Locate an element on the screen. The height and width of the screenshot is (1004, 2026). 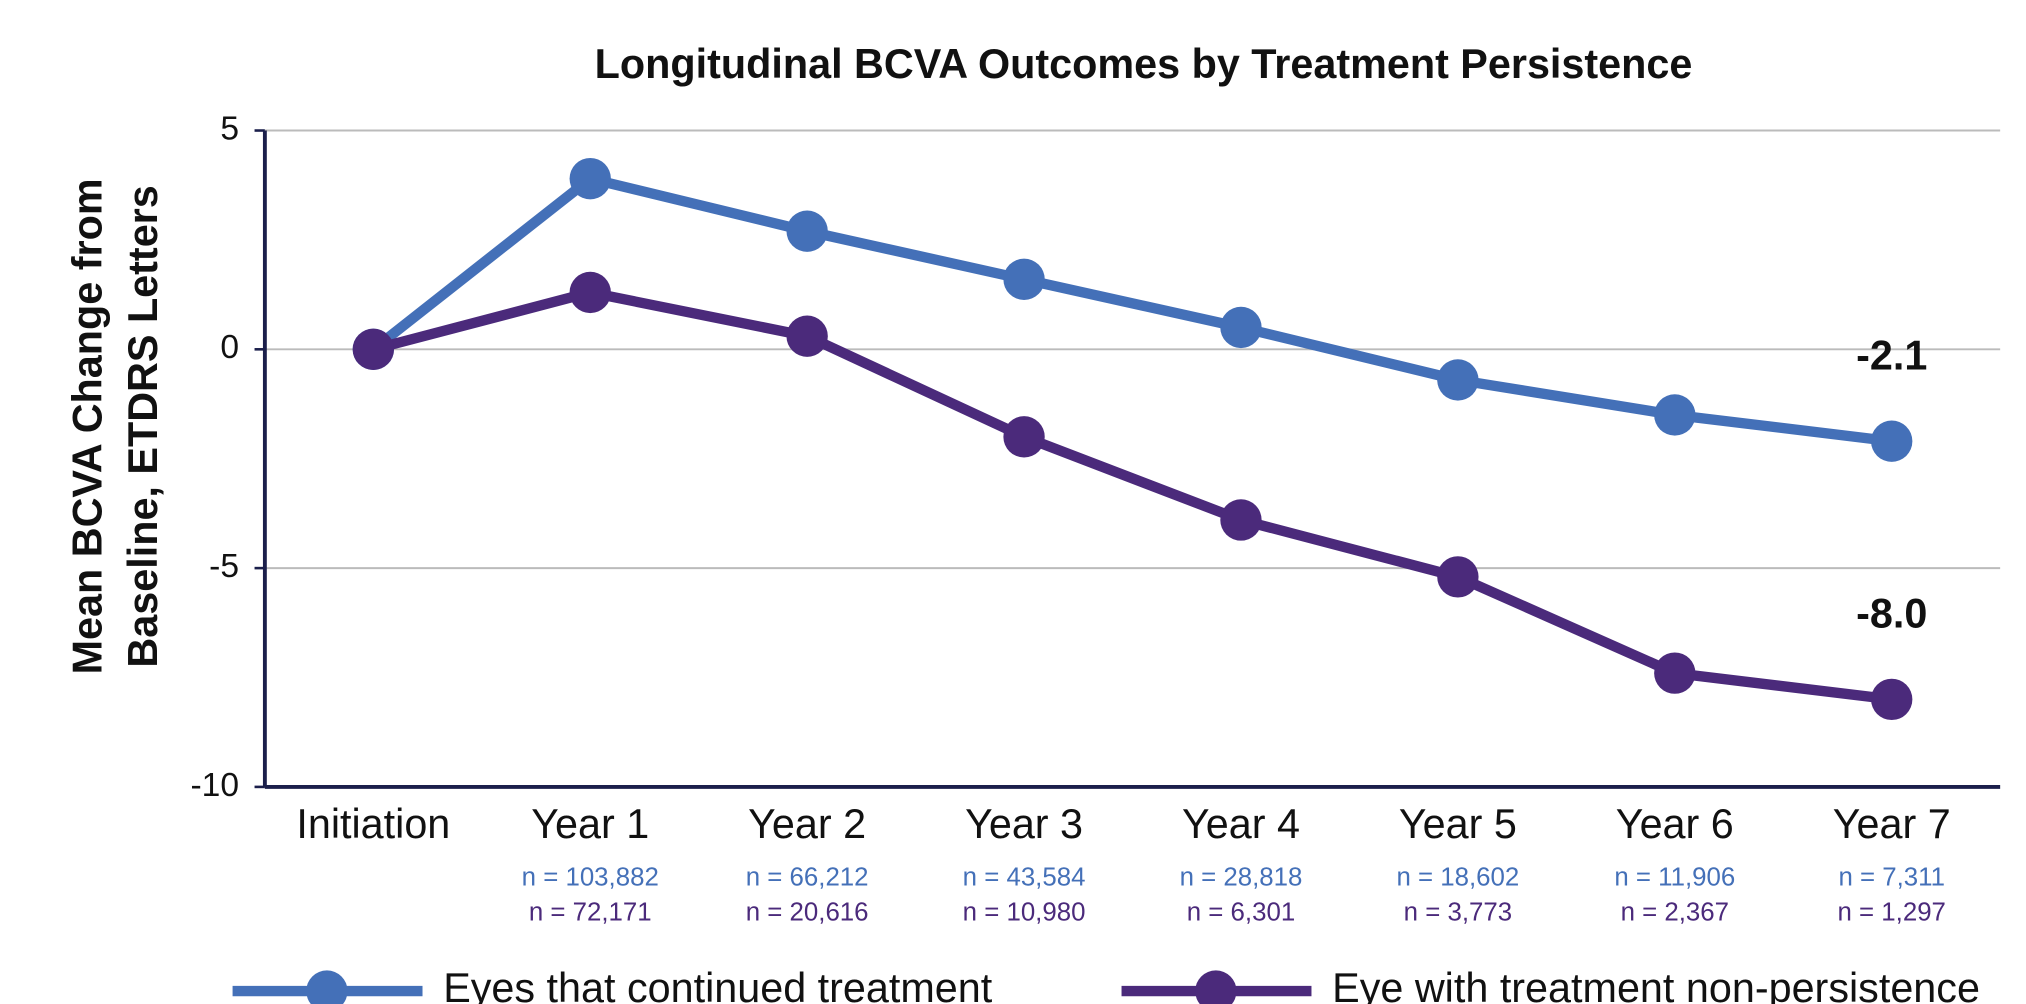
y-tick-label: 5 is located at coordinates (229, 128).